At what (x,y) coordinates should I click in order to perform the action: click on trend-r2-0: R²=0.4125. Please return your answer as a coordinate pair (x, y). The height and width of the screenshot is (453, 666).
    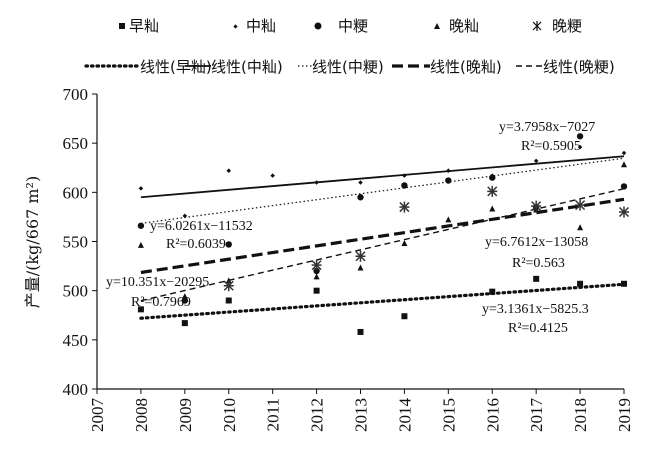
    Looking at the image, I should click on (538, 328).